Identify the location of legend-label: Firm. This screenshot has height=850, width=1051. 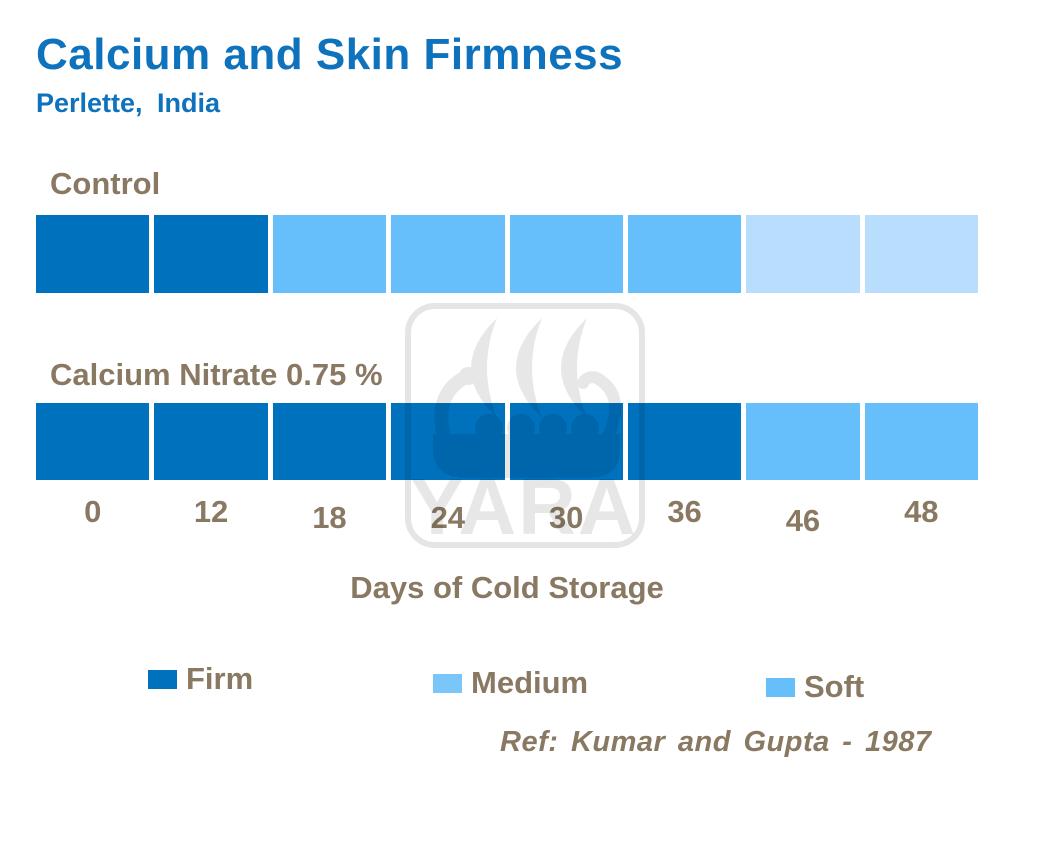
(220, 678).